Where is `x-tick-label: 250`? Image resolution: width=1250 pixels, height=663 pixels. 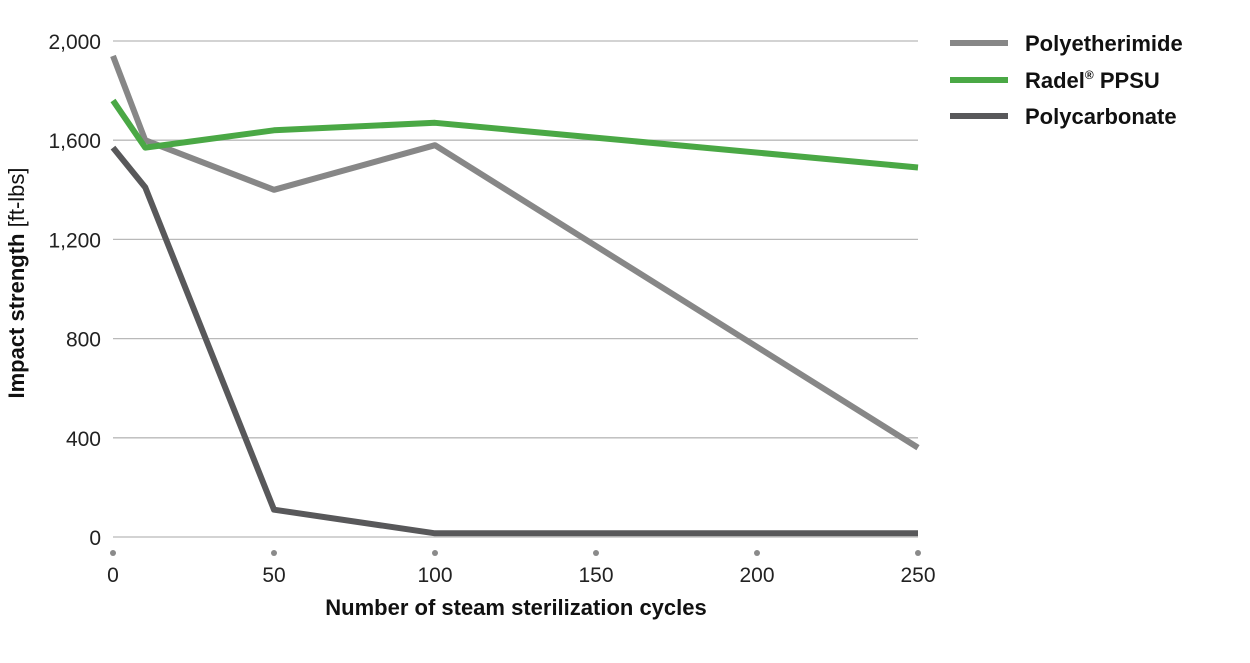
x-tick-label: 250 is located at coordinates (917, 575).